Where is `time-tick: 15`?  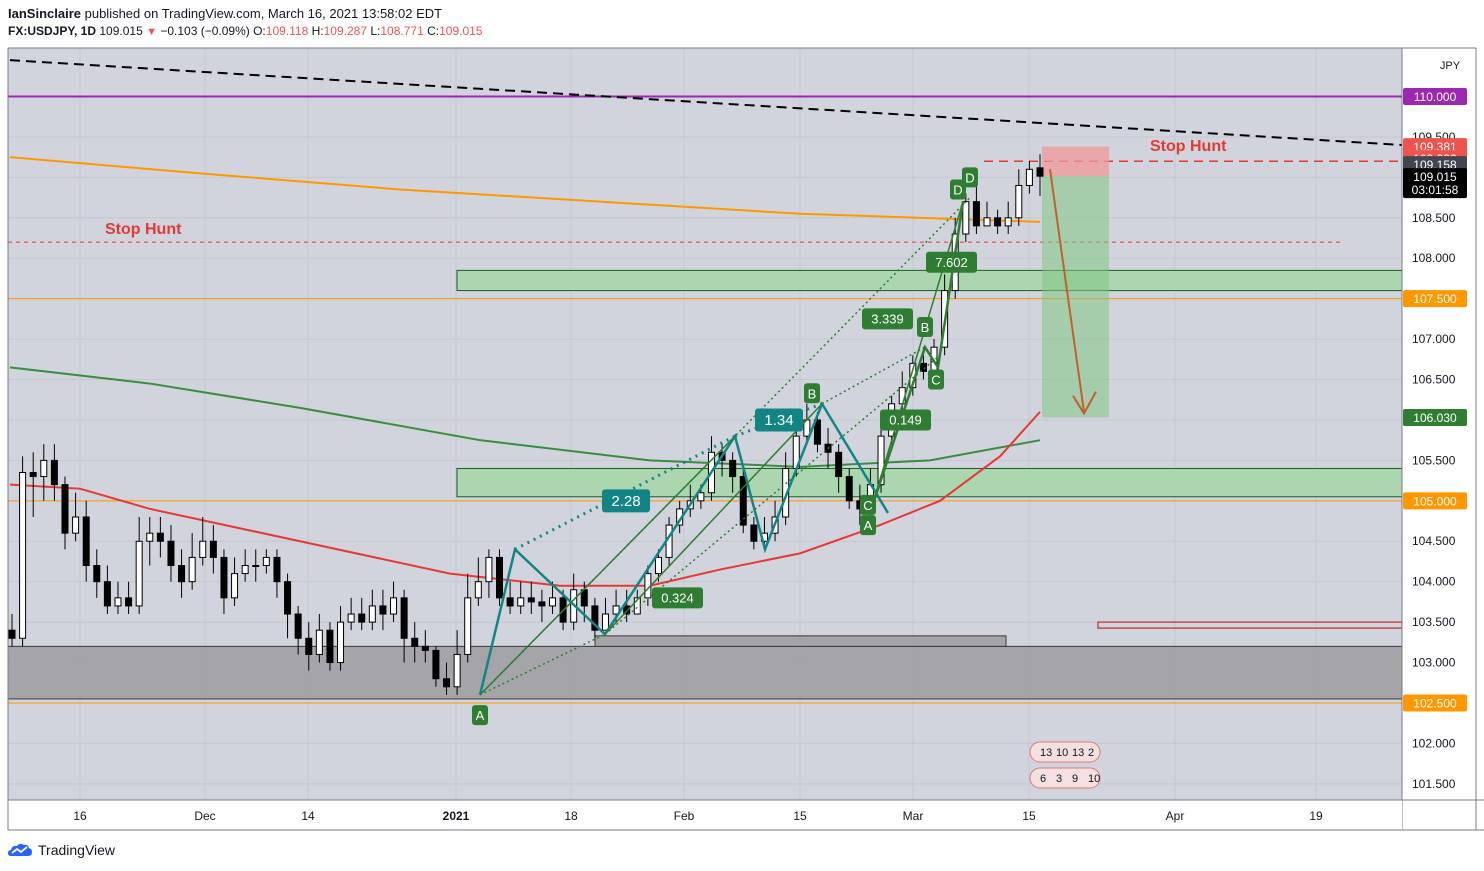 time-tick: 15 is located at coordinates (800, 816).